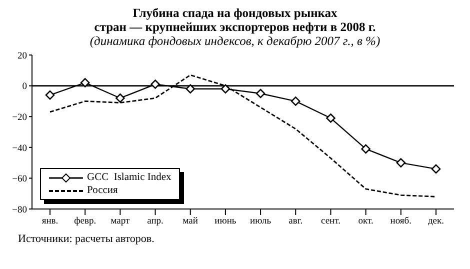 This screenshot has height=269, width=470. I want to click on text: Источники: расчеты авторов., so click(87, 239).